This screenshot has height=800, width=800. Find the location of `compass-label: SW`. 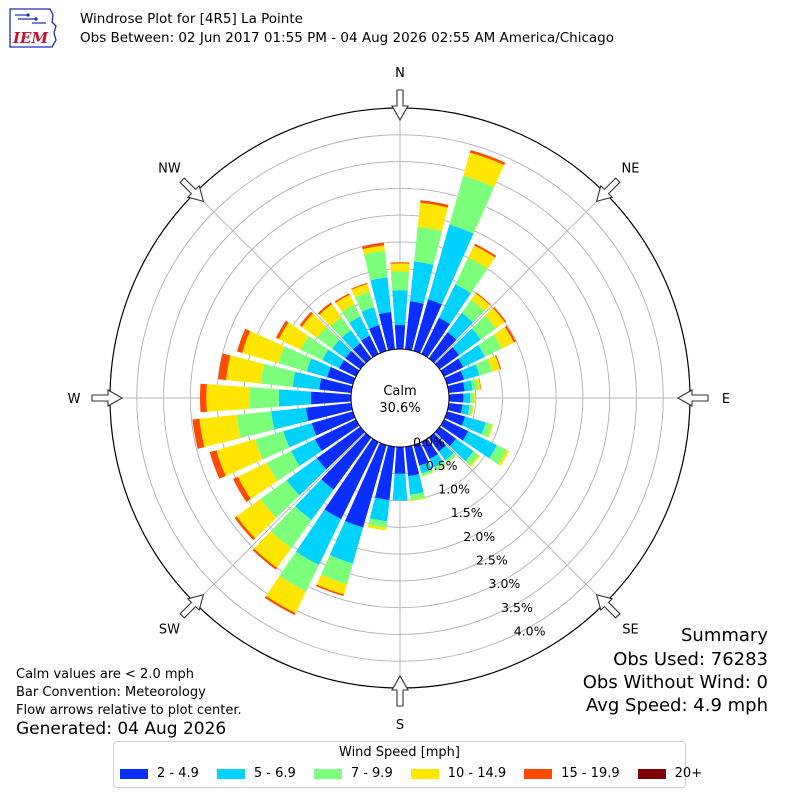

compass-label: SW is located at coordinates (169, 630).